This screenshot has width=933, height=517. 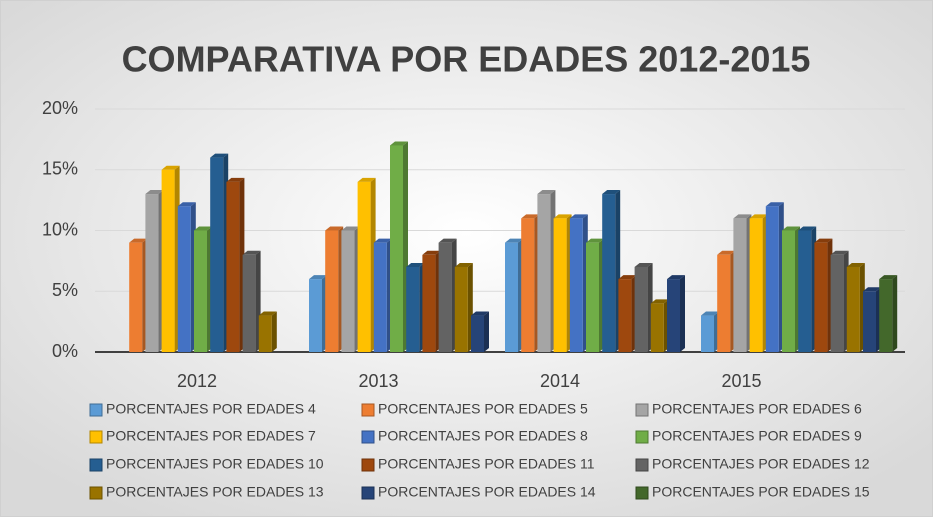 I want to click on legend-label: PORCENTAJES POR EDADES 7, so click(x=211, y=436).